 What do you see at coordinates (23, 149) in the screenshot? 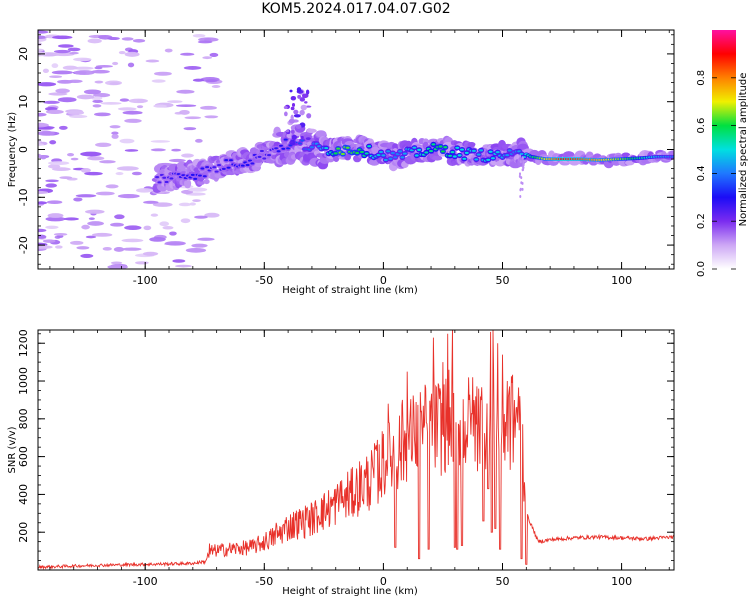
I see `spectrogram-y-tick-label: 0` at bounding box center [23, 149].